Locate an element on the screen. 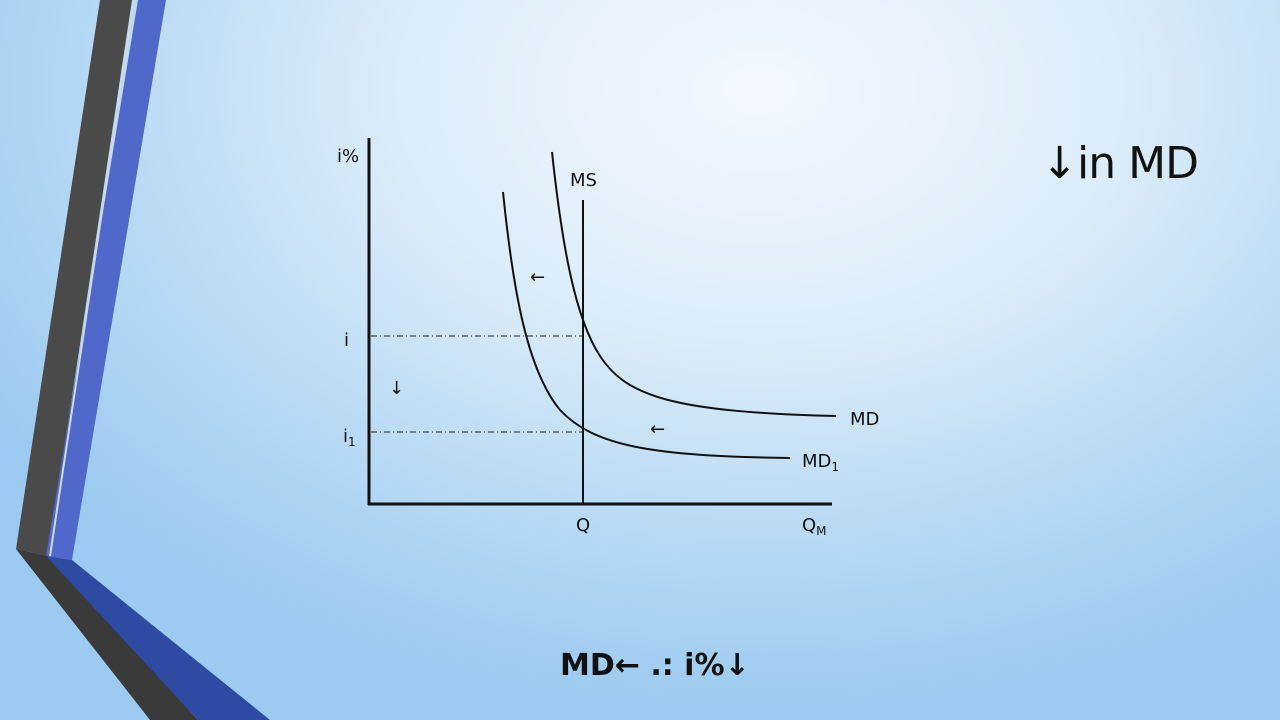 This screenshot has height=720, width=1280. blue-band-lower is located at coordinates (158, 638).